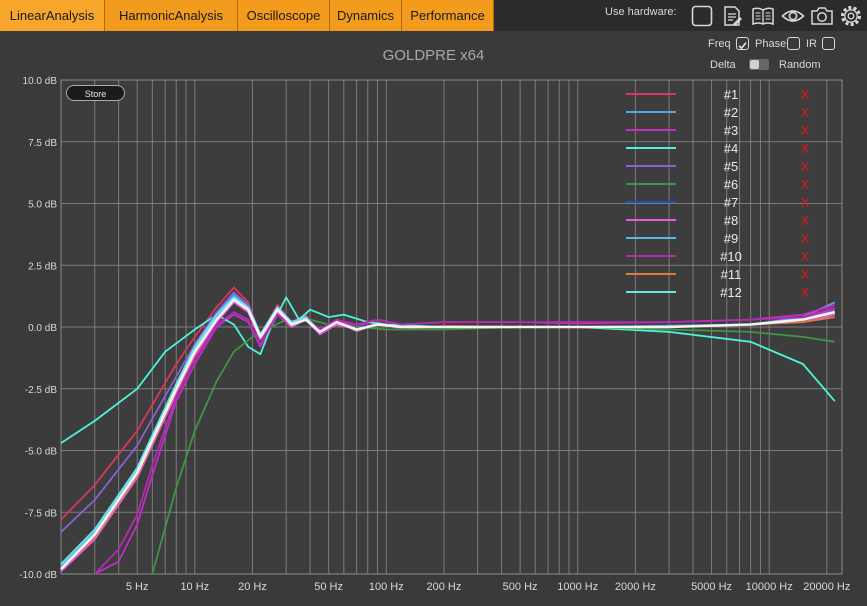 The height and width of the screenshot is (606, 867). I want to click on y-tick-label: 10.0 dB, so click(40, 81).